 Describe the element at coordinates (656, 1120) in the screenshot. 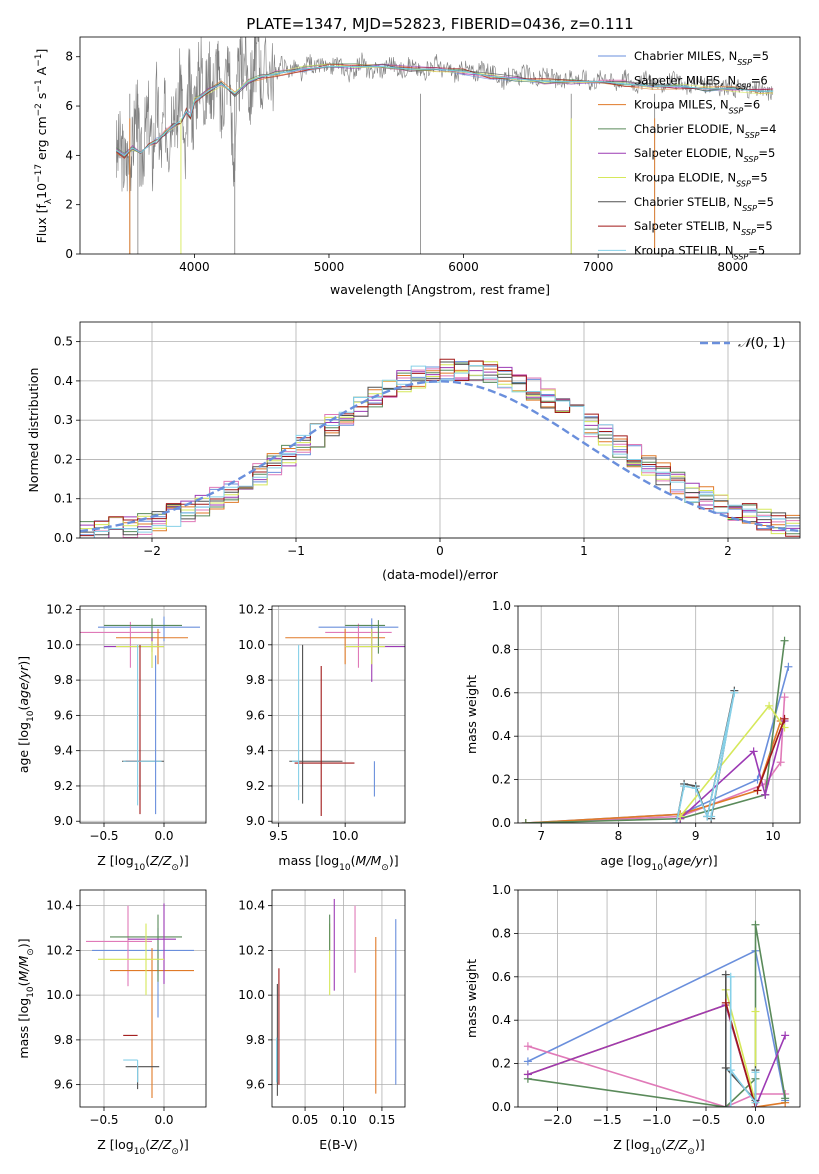

I see `x-tick-label: −1.0` at that location.